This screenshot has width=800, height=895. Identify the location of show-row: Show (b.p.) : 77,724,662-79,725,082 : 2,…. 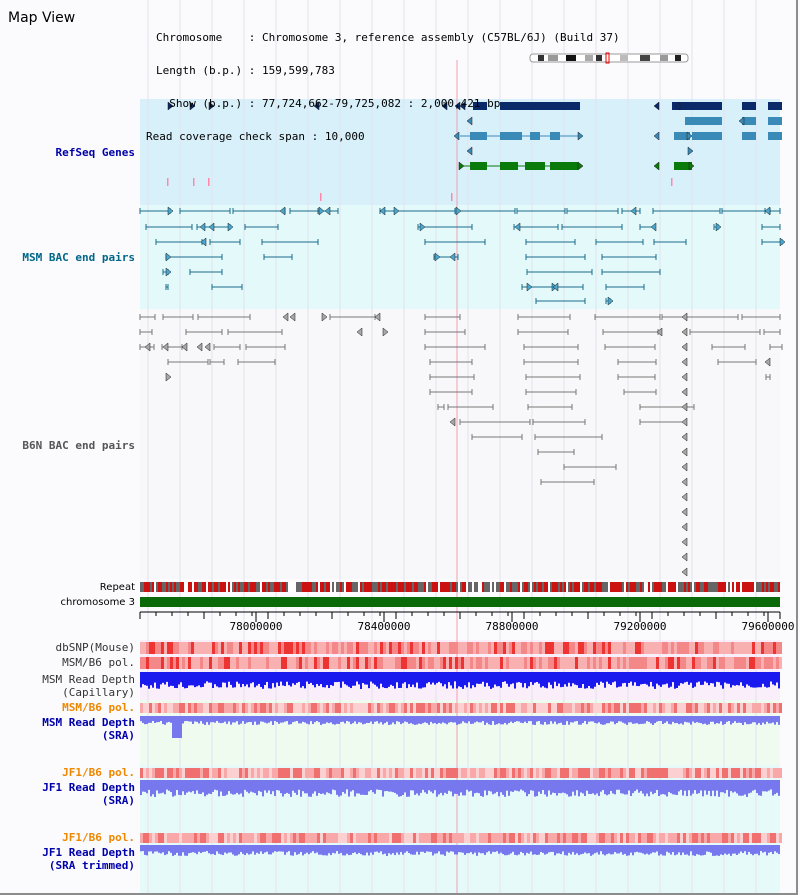
(328, 103).